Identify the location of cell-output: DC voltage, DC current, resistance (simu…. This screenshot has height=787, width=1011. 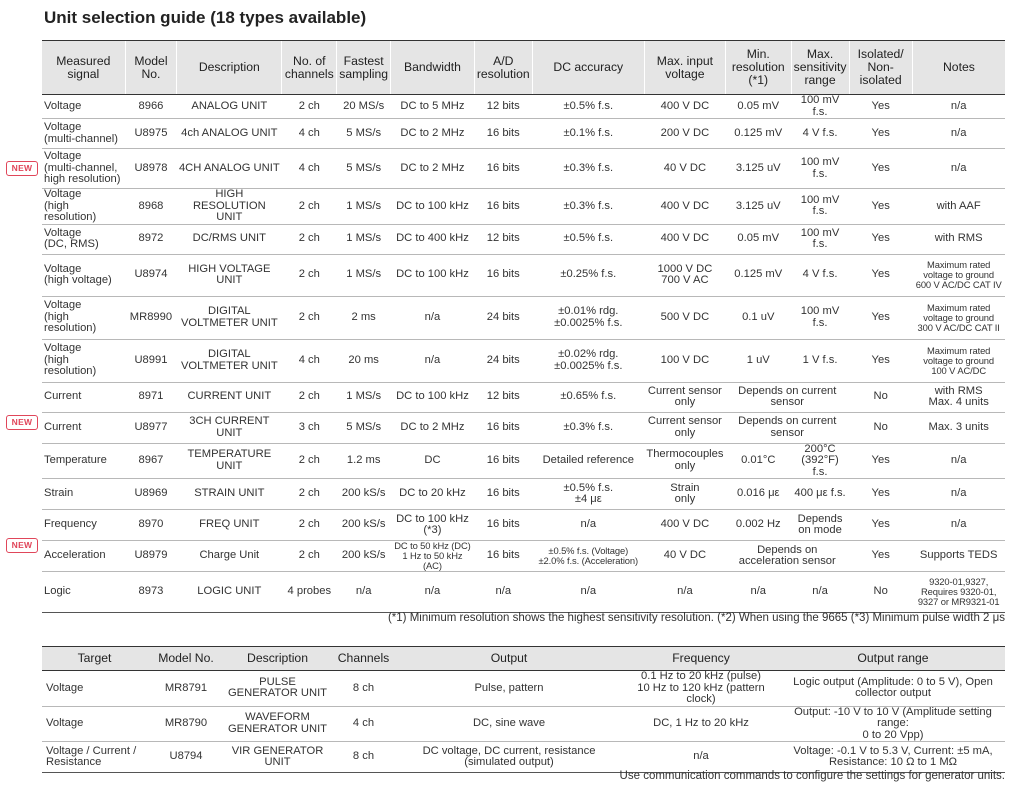
(509, 757).